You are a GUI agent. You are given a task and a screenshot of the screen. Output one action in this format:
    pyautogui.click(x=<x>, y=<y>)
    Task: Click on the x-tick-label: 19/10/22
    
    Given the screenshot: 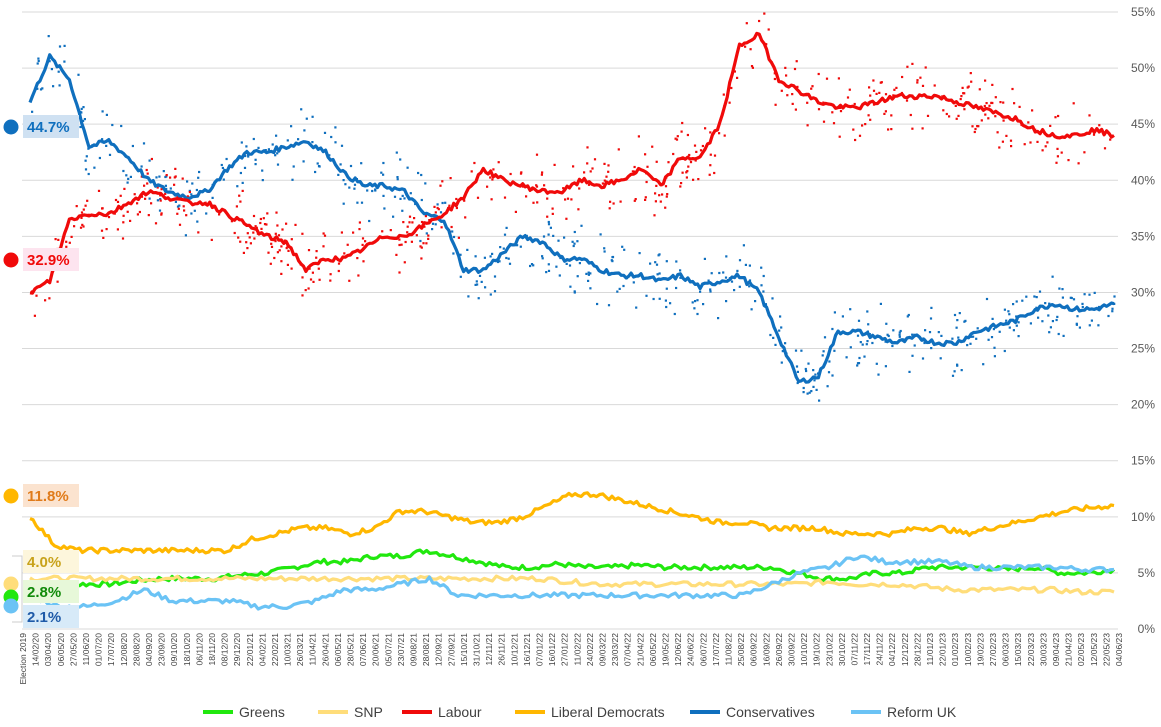 What is the action you would take?
    pyautogui.click(x=817, y=649)
    